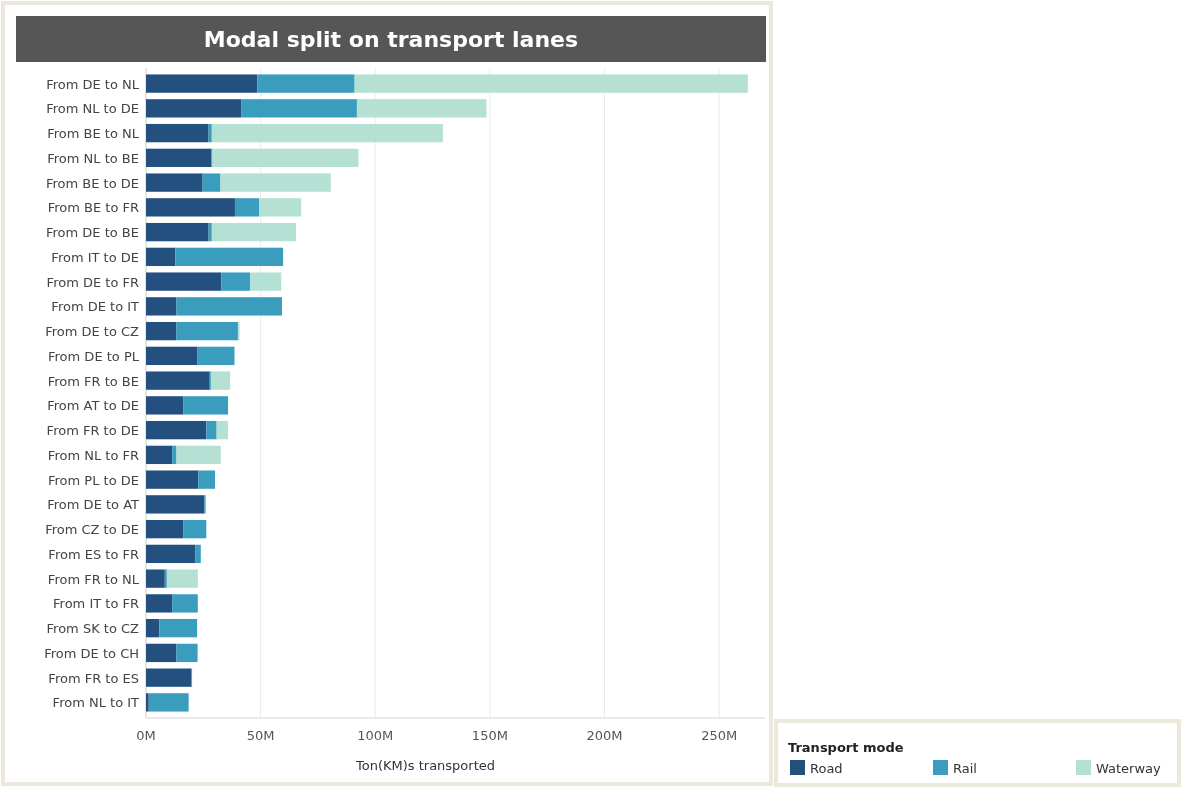 This screenshot has width=1181, height=787. I want to click on y-tick-label: From DE to FR, so click(92, 282).